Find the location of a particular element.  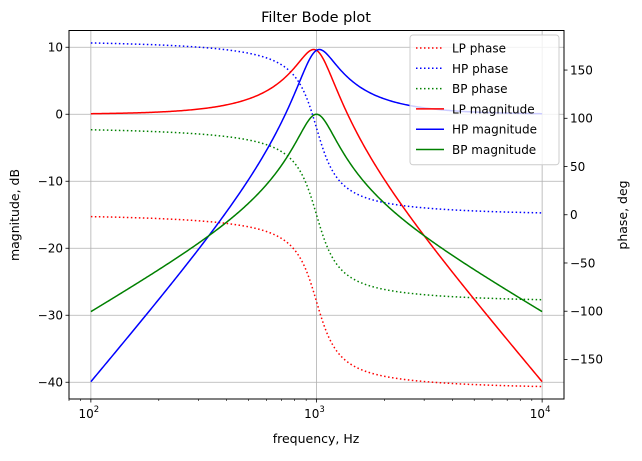

x-tick-label: 10⁴ is located at coordinates (540, 413).